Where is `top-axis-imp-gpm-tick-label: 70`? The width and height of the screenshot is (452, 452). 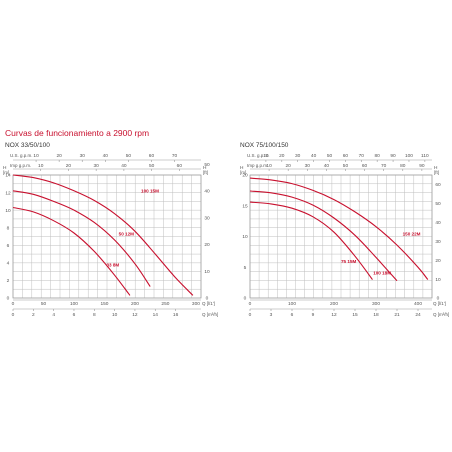 top-axis-imp-gpm-tick-label: 70 is located at coordinates (384, 166).